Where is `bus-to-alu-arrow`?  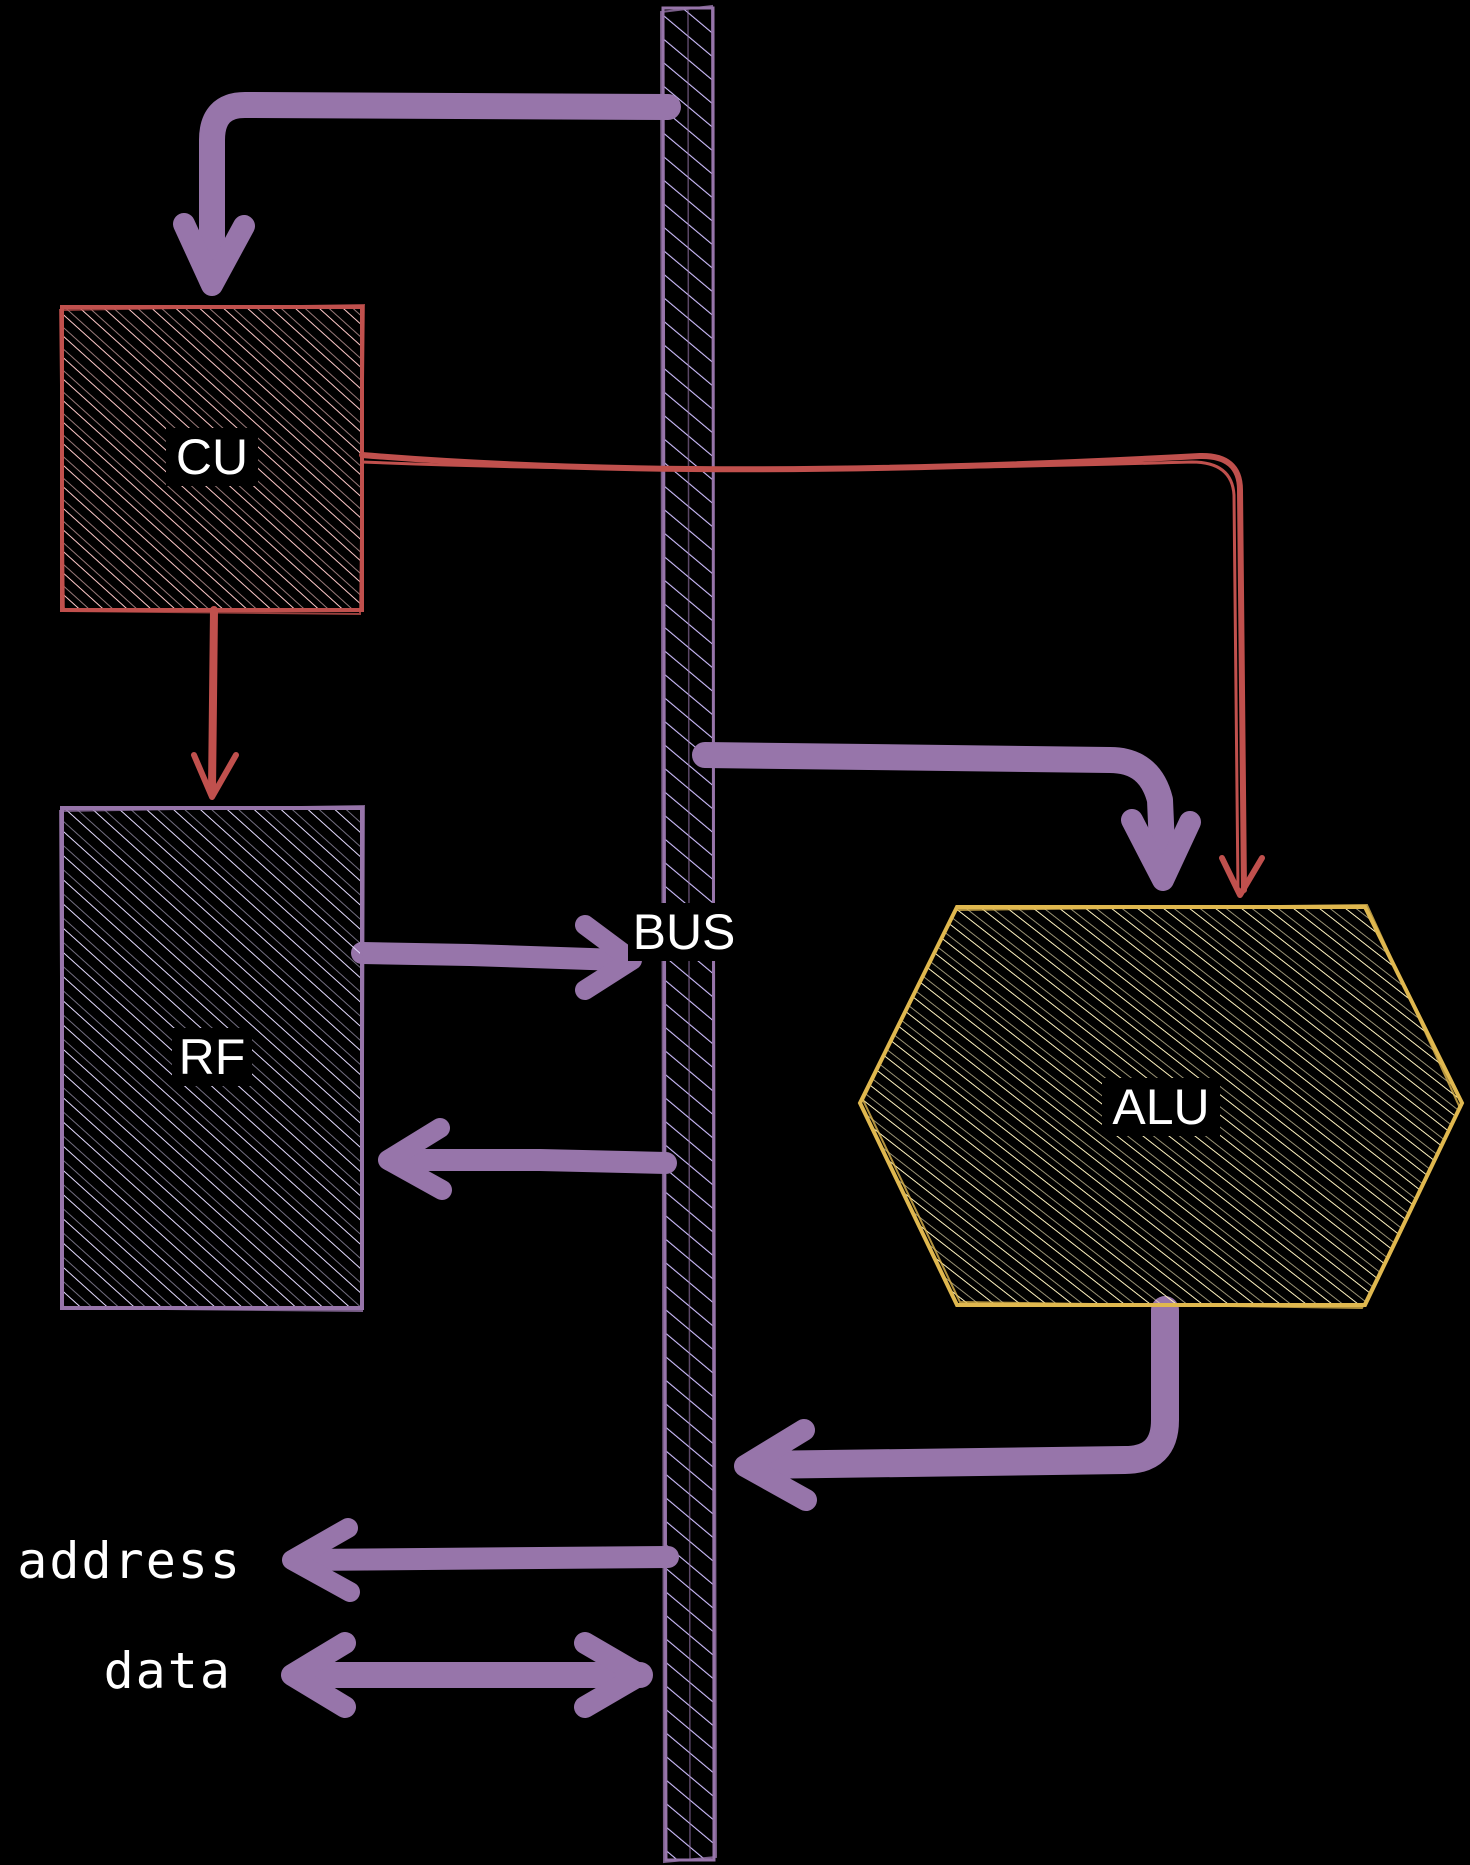 bus-to-alu-arrow is located at coordinates (946, 816).